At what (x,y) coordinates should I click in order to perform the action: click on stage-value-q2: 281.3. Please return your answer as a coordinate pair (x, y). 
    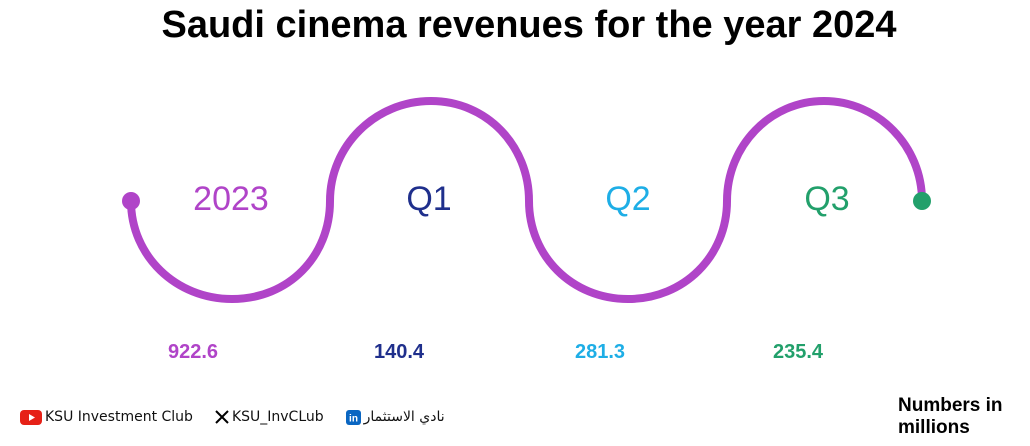
    Looking at the image, I should click on (600, 352).